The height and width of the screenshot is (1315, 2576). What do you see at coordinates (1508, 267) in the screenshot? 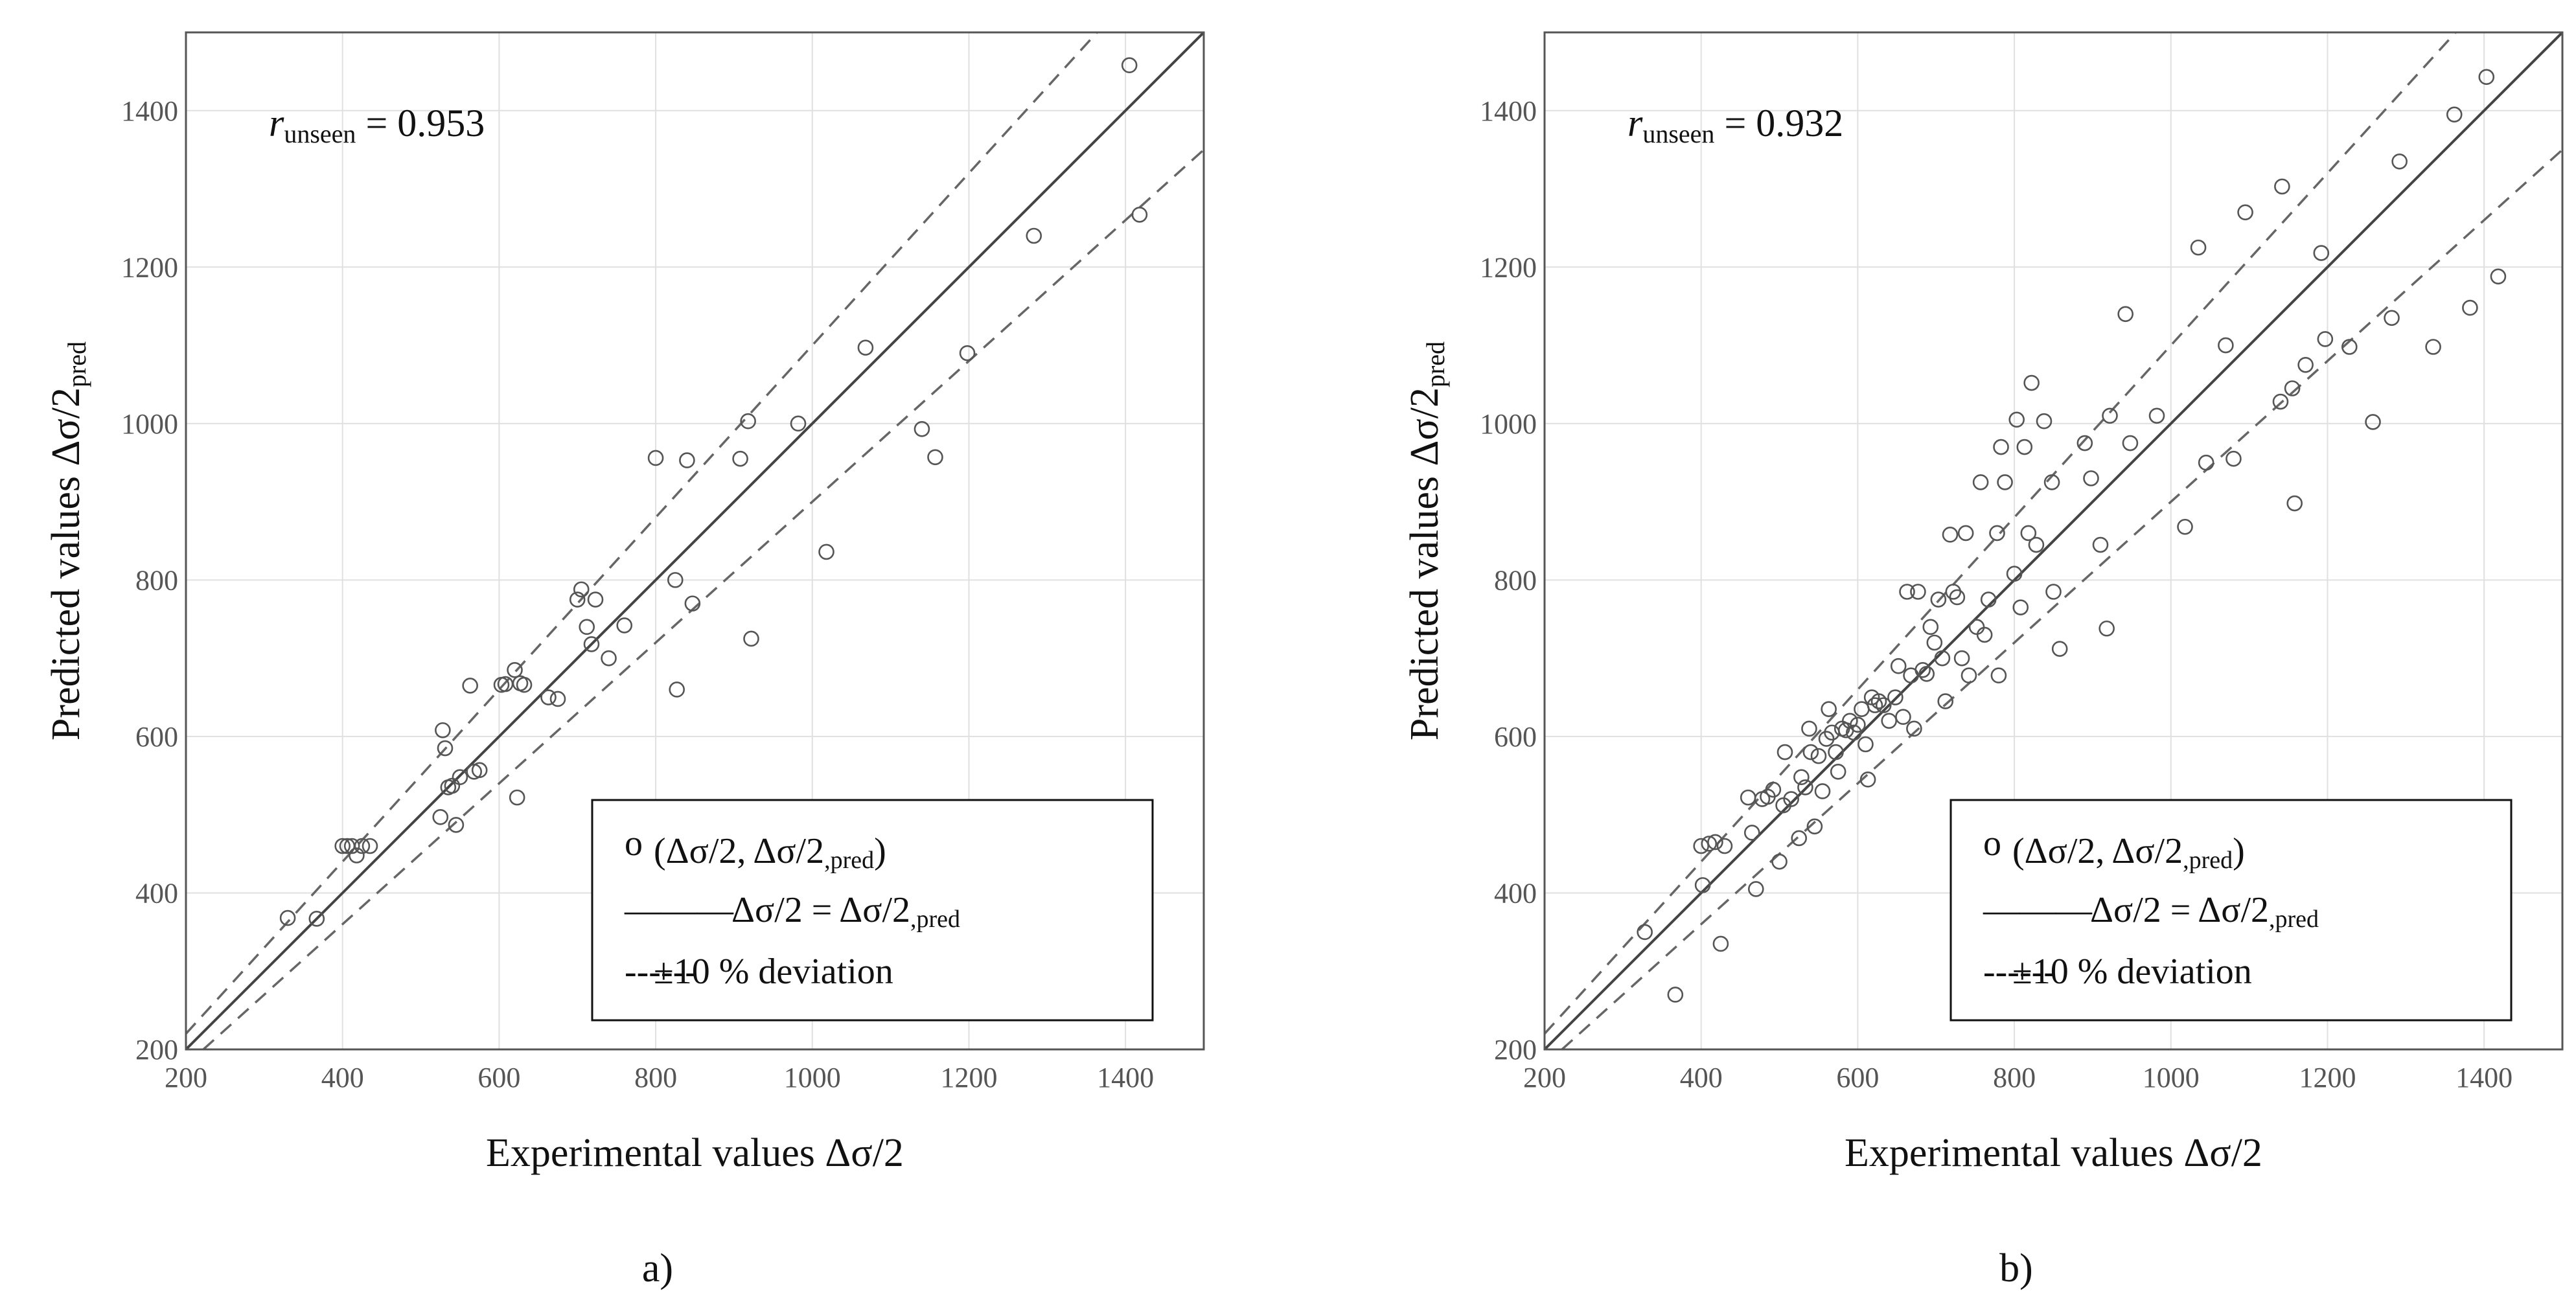
I see `y-tick-label: 1200` at bounding box center [1508, 267].